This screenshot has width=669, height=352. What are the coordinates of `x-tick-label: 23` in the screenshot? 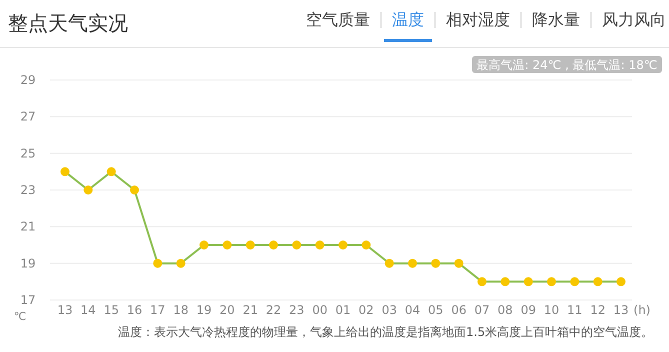 It's located at (296, 310).